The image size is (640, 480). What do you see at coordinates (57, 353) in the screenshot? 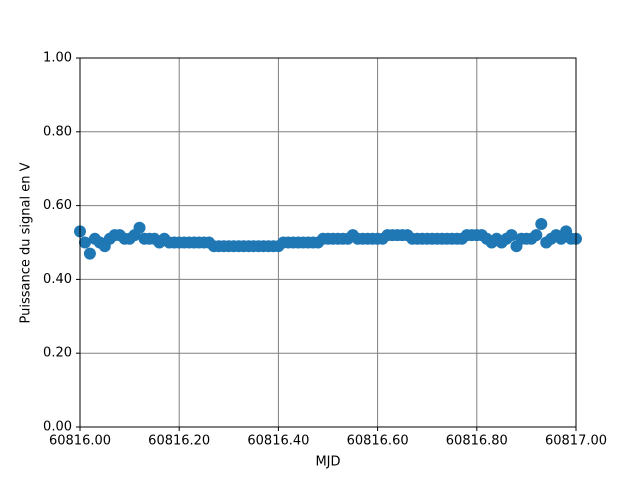
I see `y-tick-label: 0.20` at bounding box center [57, 353].